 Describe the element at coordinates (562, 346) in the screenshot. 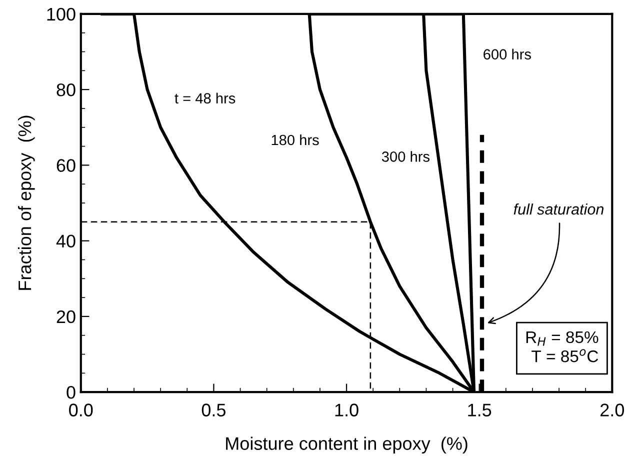

I see `annotation: R$_{H}$ = 85% T = 85$^{o}$C` at that location.